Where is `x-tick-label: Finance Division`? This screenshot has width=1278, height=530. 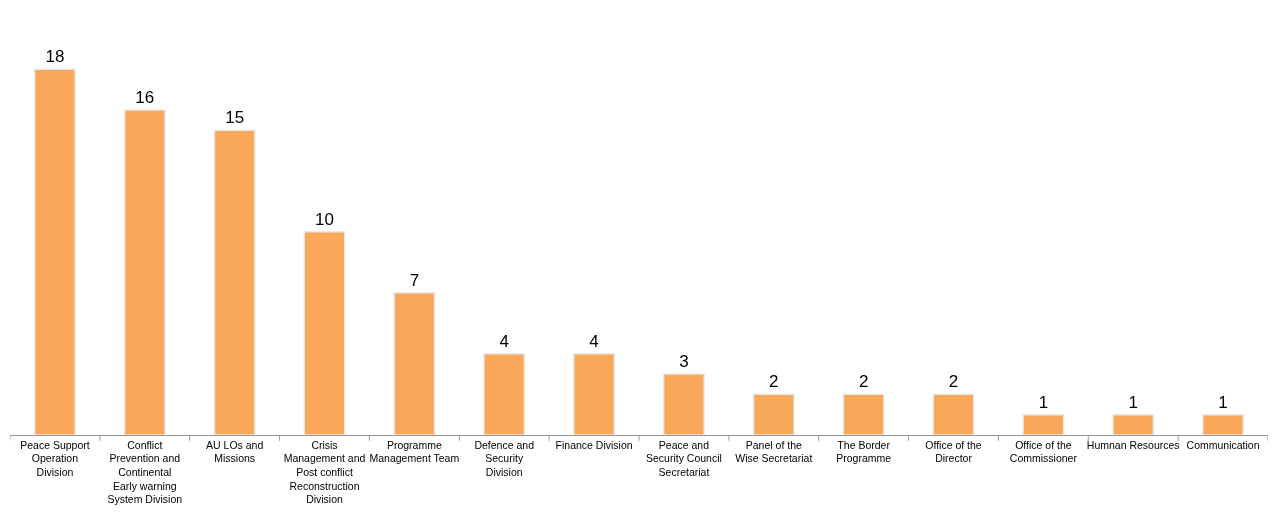
x-tick-label: Finance Division is located at coordinates (594, 444).